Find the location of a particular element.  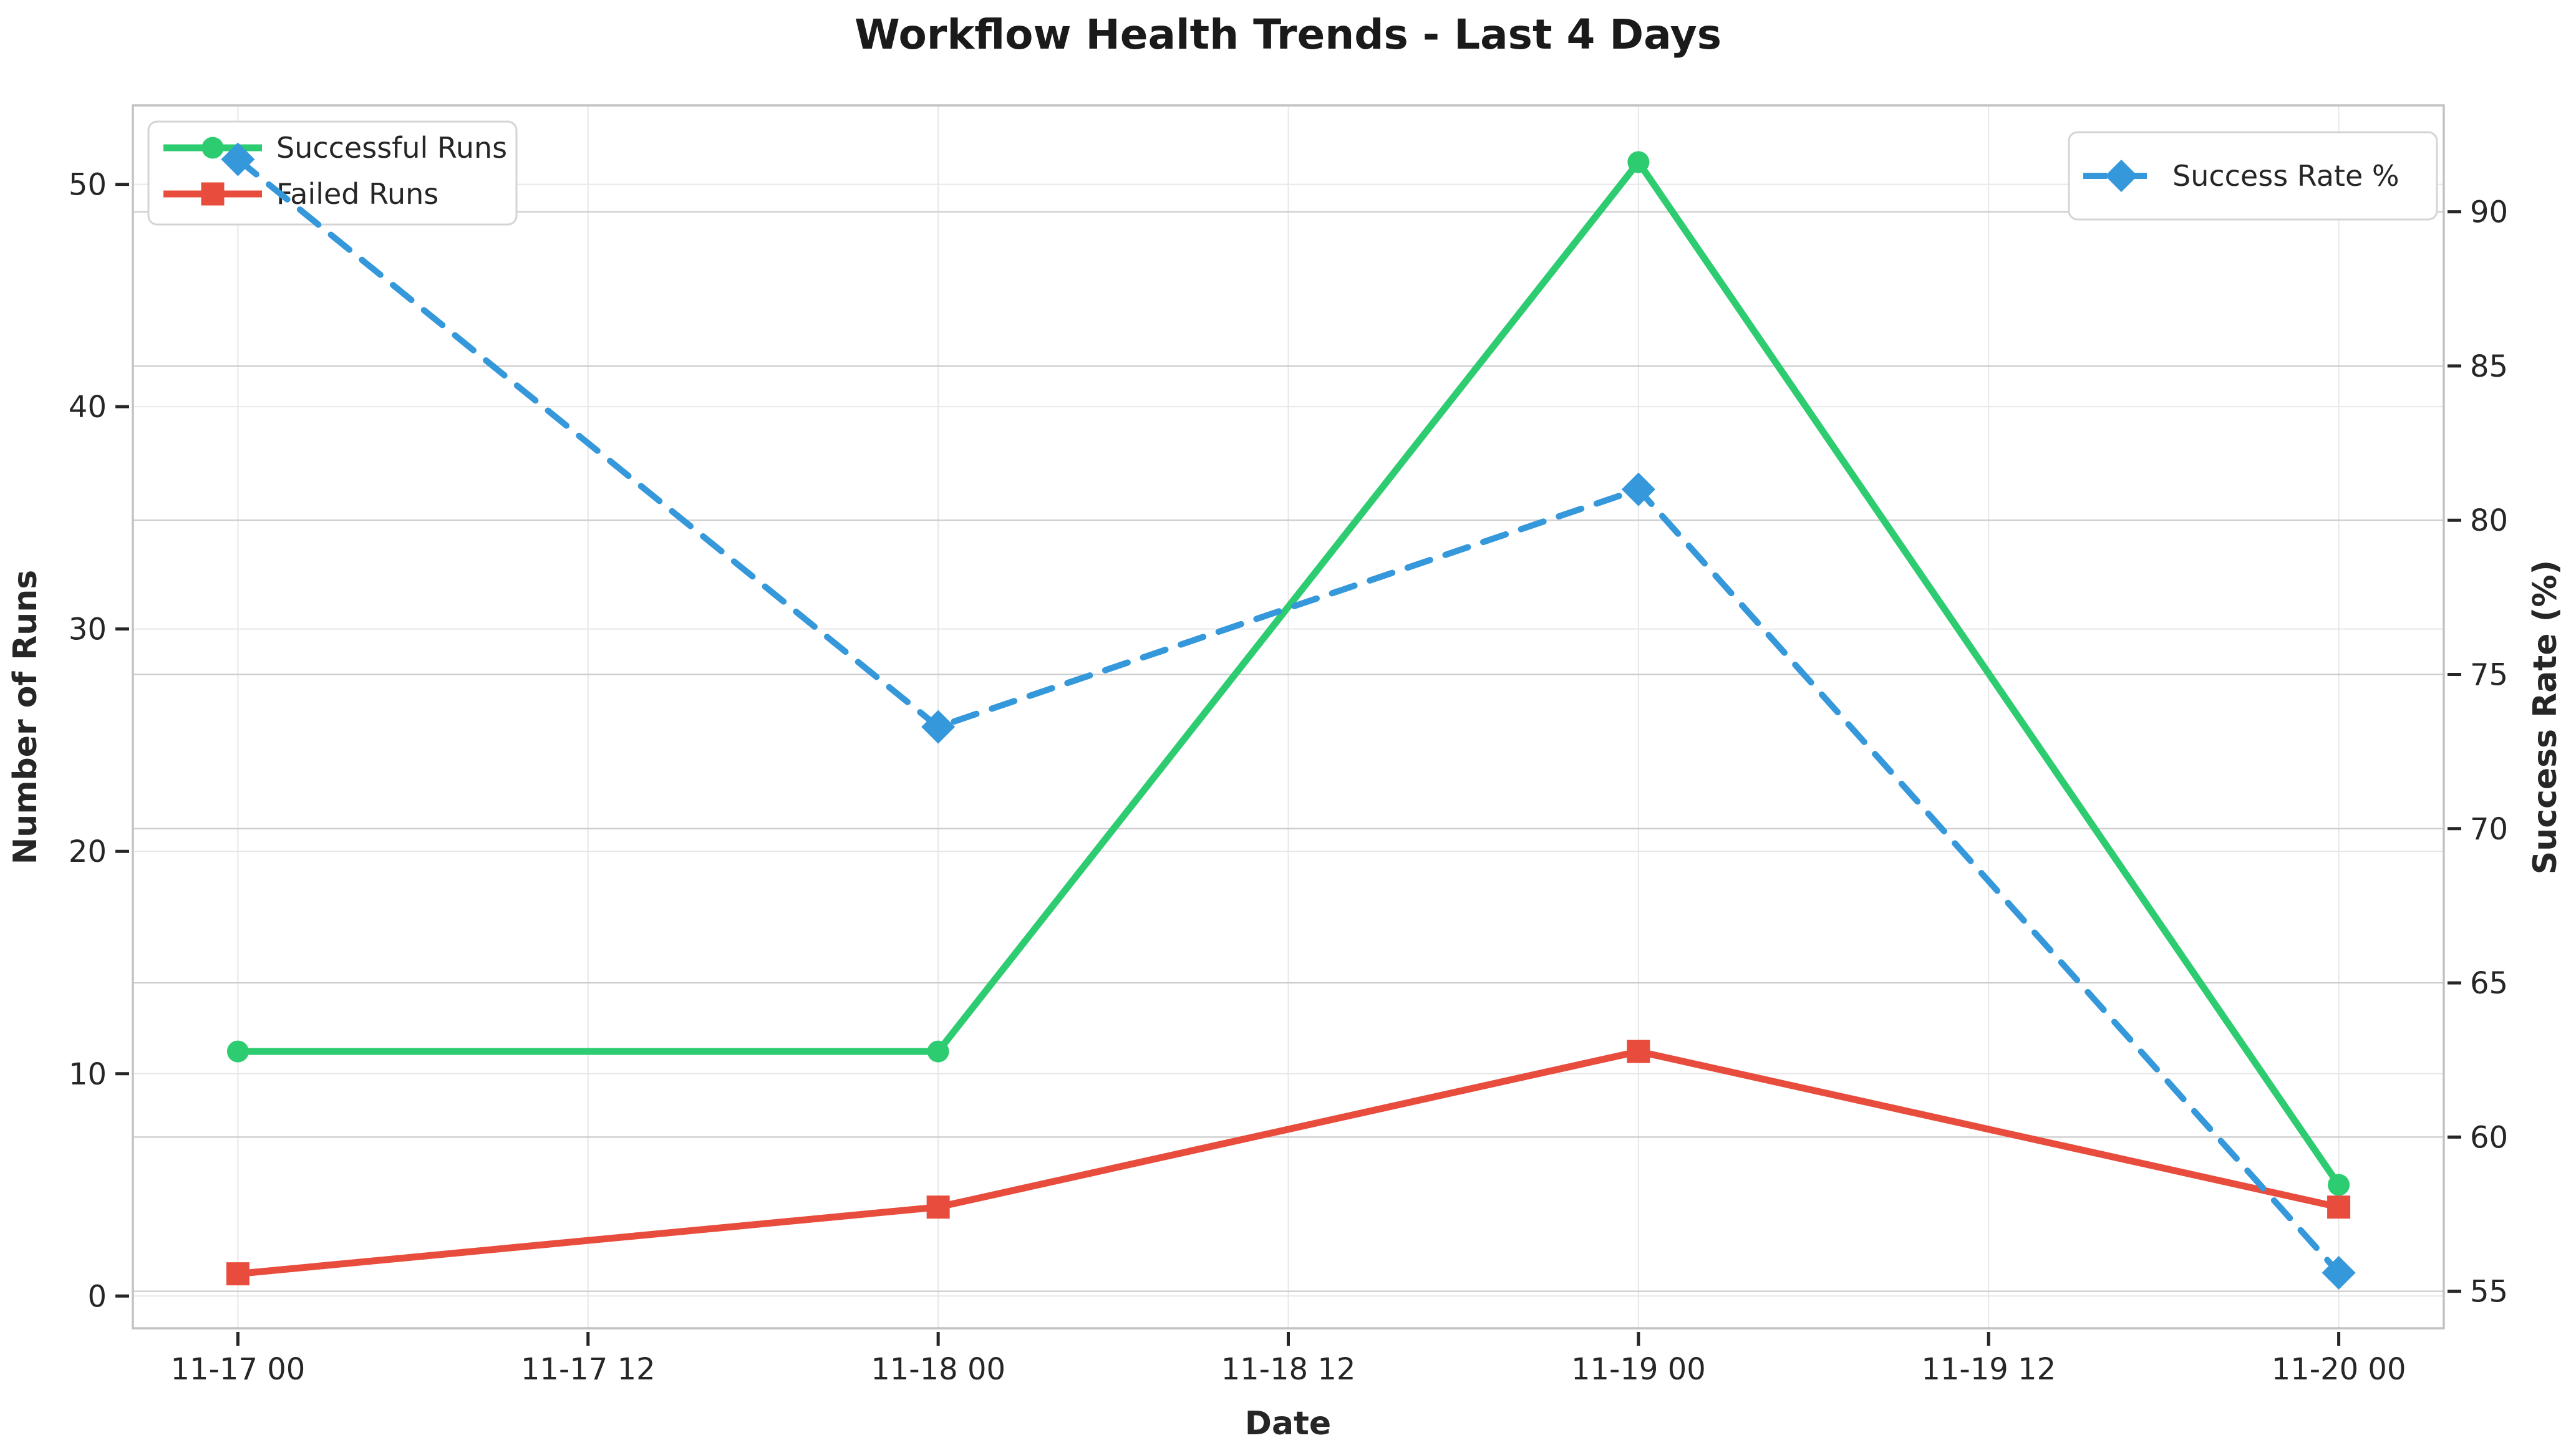

legend-success-rate: Success Rate % is located at coordinates (2253, 176).